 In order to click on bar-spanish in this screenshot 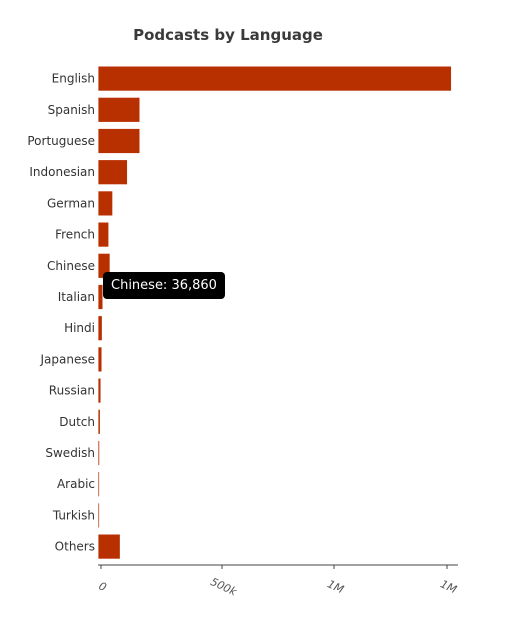, I will do `click(119, 109)`.